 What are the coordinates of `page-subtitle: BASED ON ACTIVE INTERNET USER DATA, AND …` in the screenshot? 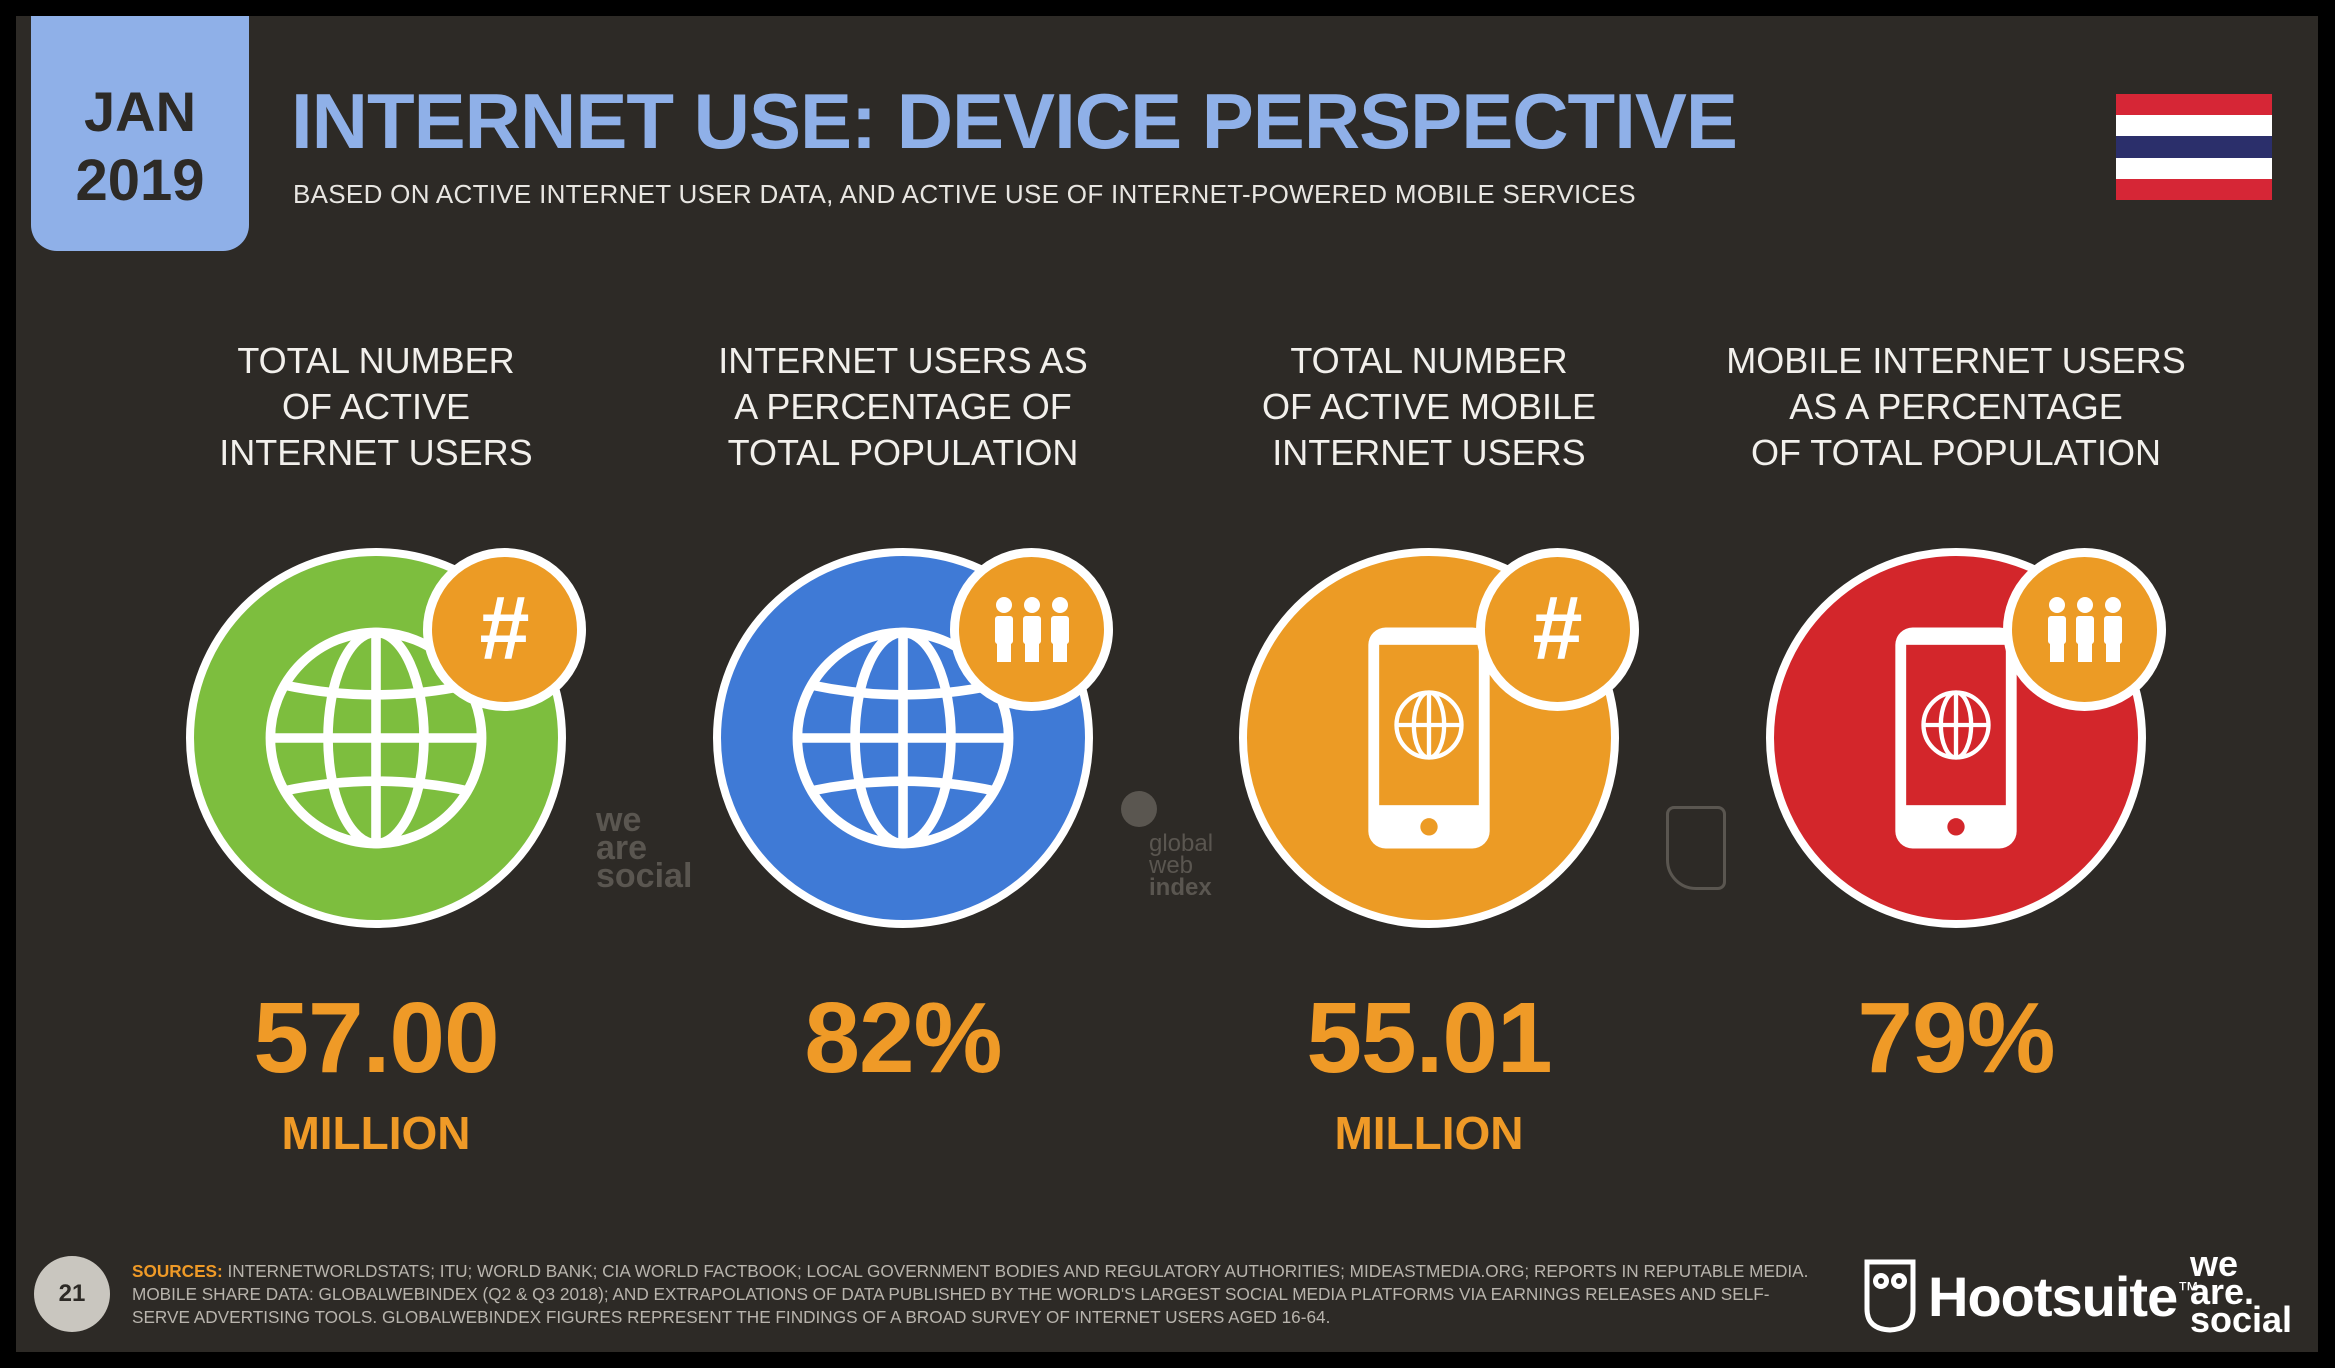 It's located at (964, 194).